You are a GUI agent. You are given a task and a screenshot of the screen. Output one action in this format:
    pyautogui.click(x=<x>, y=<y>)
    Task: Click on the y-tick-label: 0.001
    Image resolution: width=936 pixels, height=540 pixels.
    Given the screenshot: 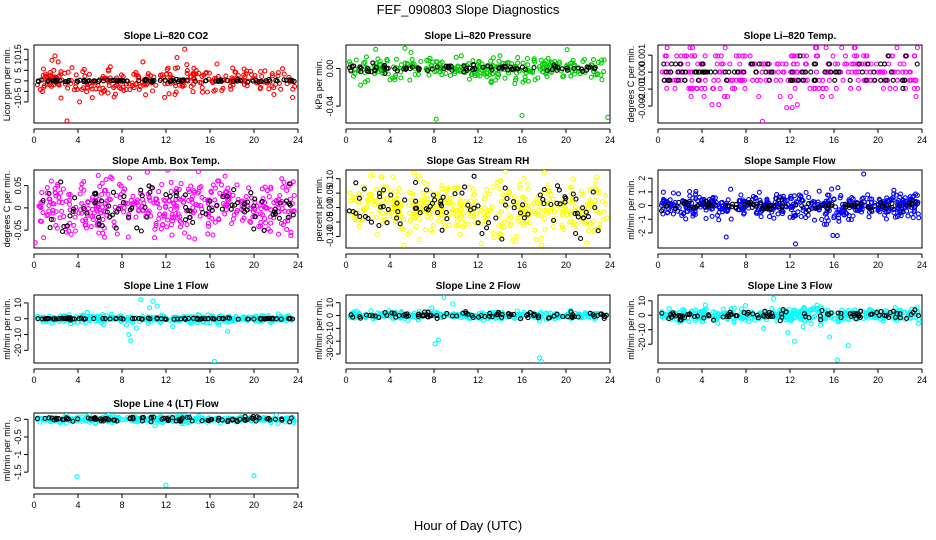 What is the action you would take?
    pyautogui.click(x=642, y=55)
    